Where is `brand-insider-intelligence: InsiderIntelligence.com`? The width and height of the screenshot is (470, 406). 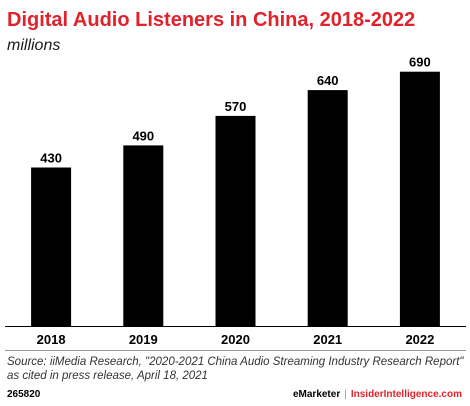 brand-insider-intelligence: InsiderIntelligence.com is located at coordinates (406, 394).